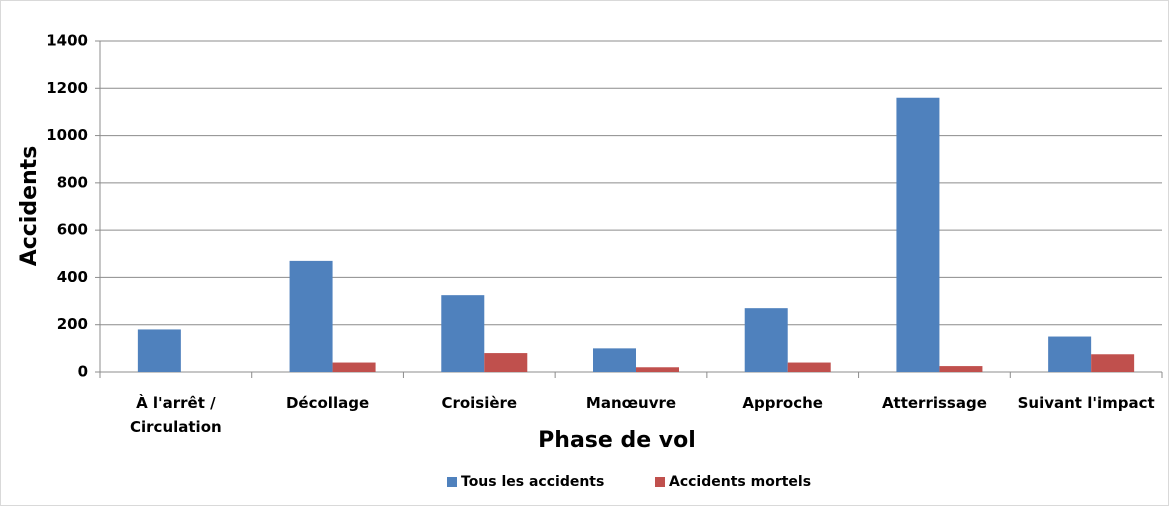 This screenshot has width=1169, height=506. I want to click on y-tick-label: 600, so click(72, 230).